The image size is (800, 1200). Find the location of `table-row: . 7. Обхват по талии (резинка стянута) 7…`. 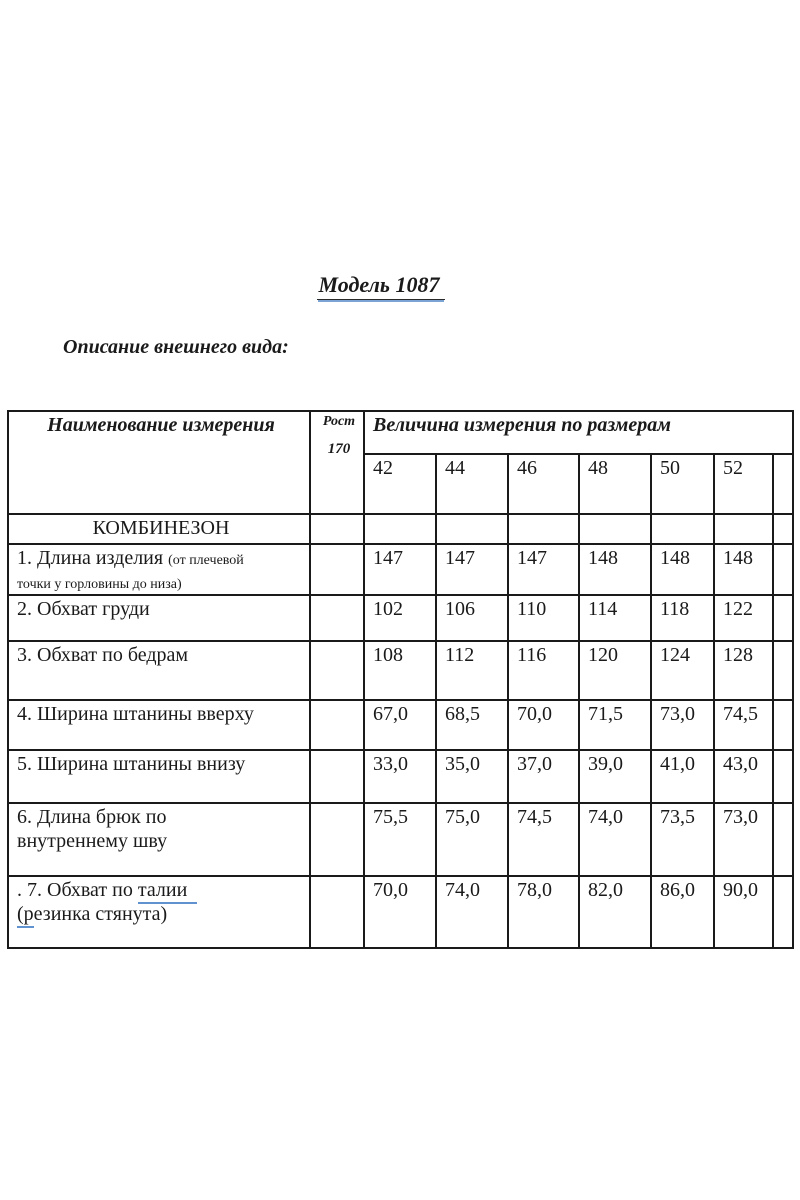

table-row: . 7. Обхват по талии (резинка стянута) 7… is located at coordinates (401, 912).